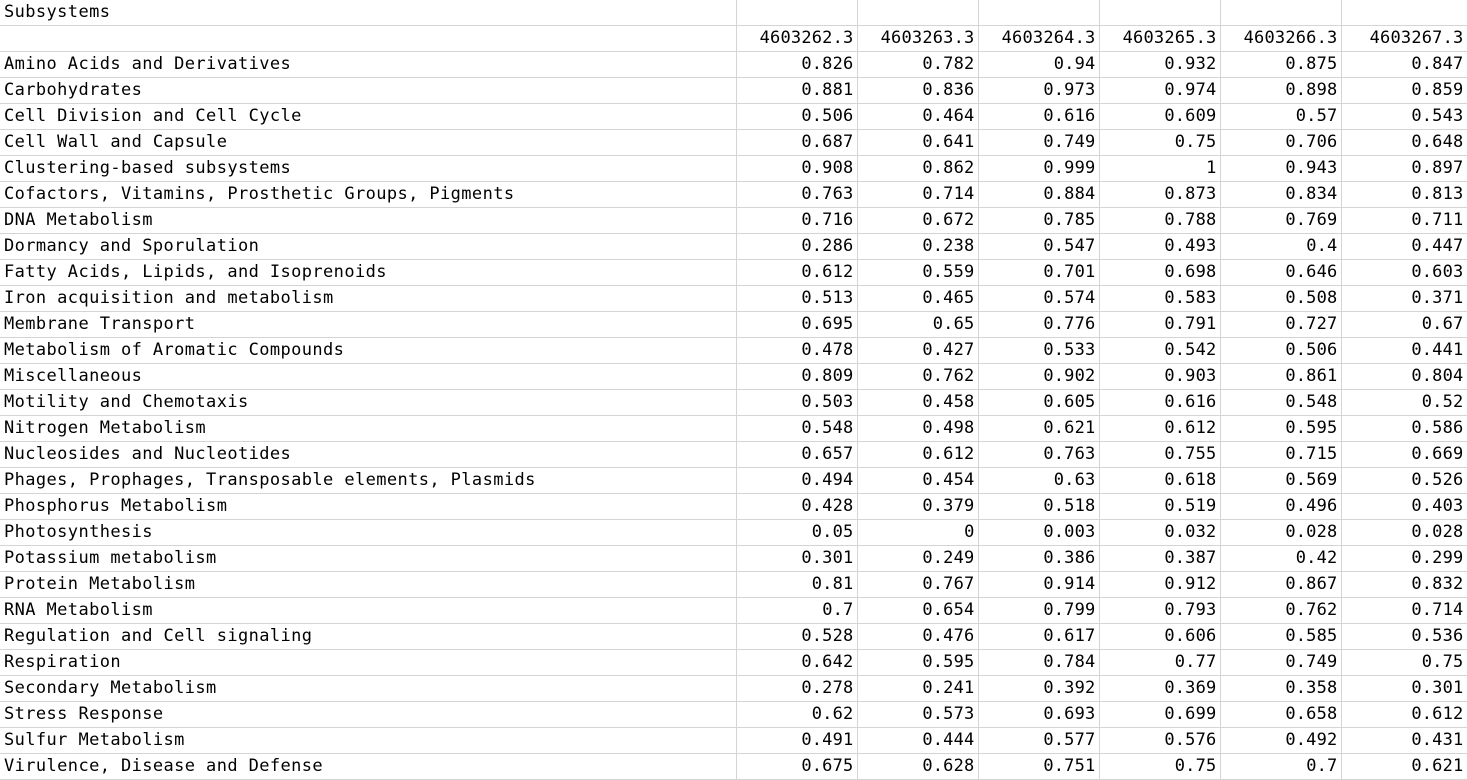  What do you see at coordinates (797, 688) in the screenshot?
I see `value-cell: 0.278` at bounding box center [797, 688].